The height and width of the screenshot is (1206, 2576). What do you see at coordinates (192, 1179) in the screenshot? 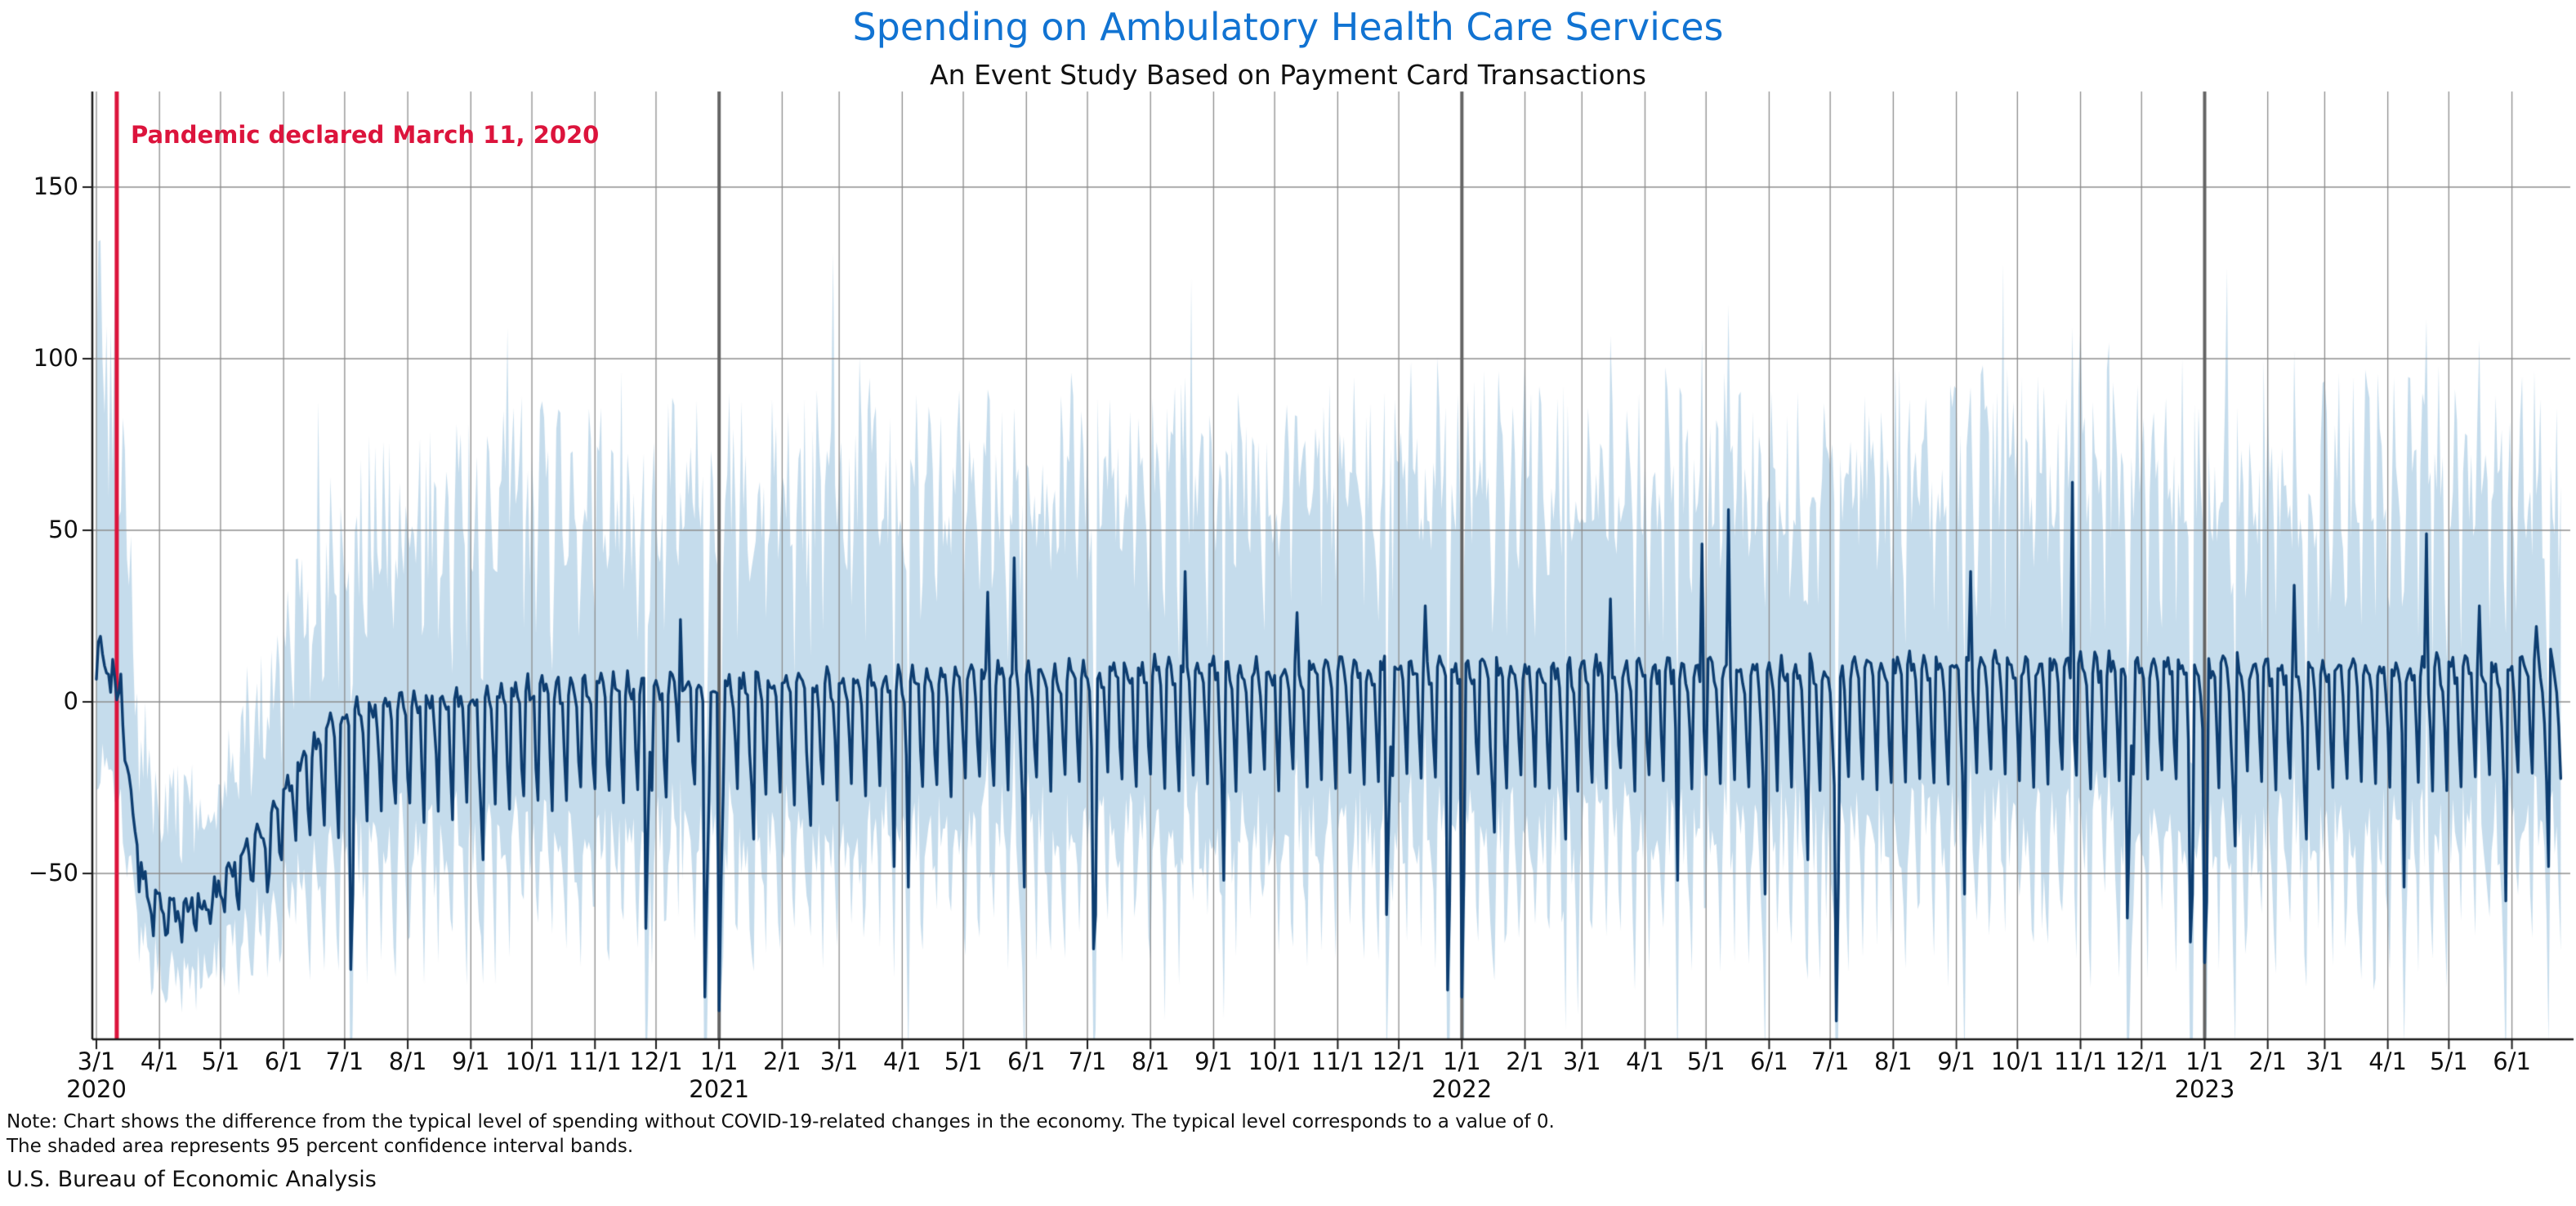
I see `source-attribution: U.S. Bureau of Economic Analysis` at bounding box center [192, 1179].